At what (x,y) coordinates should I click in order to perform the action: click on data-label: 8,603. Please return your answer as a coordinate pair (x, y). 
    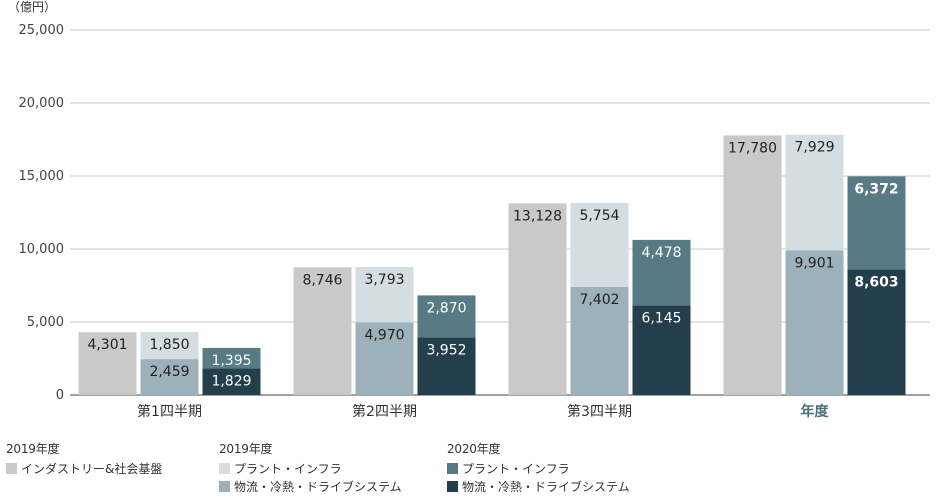
    Looking at the image, I should click on (876, 282).